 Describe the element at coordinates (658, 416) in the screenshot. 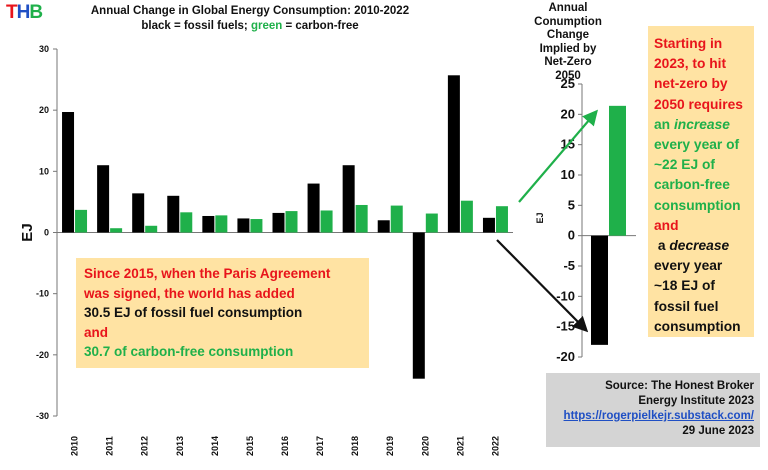

I see `source-link: https://rogerpielkejr.substack.com/` at that location.